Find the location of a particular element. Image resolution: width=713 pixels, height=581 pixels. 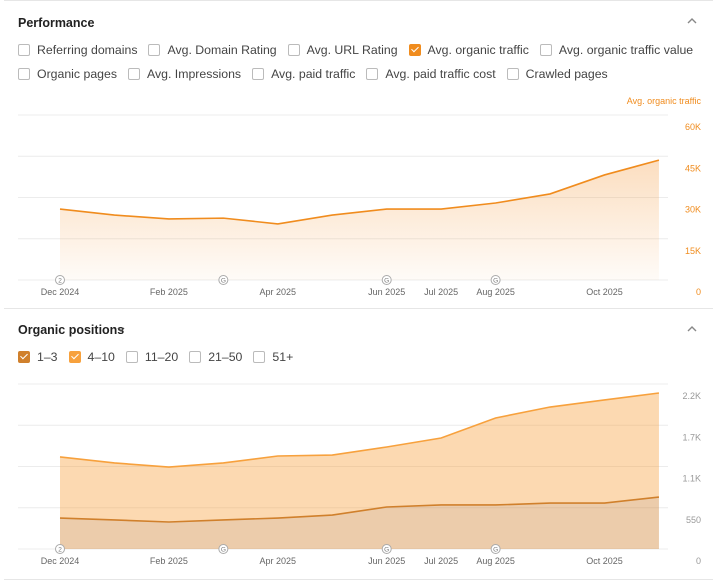

checkbox: Avg. paid traffic is located at coordinates (303, 74).